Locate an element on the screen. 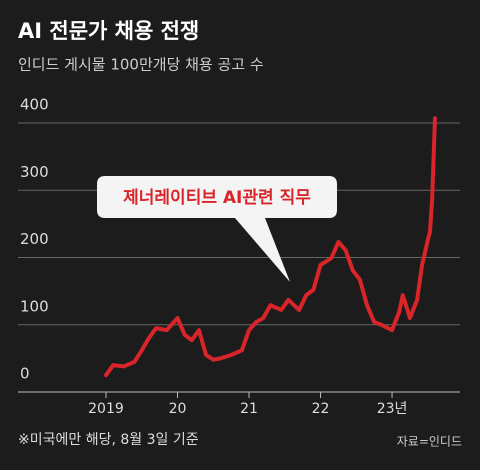  chart-subtitle: 인디드 게시물 100만개당 채용 공고 수 is located at coordinates (141, 65).